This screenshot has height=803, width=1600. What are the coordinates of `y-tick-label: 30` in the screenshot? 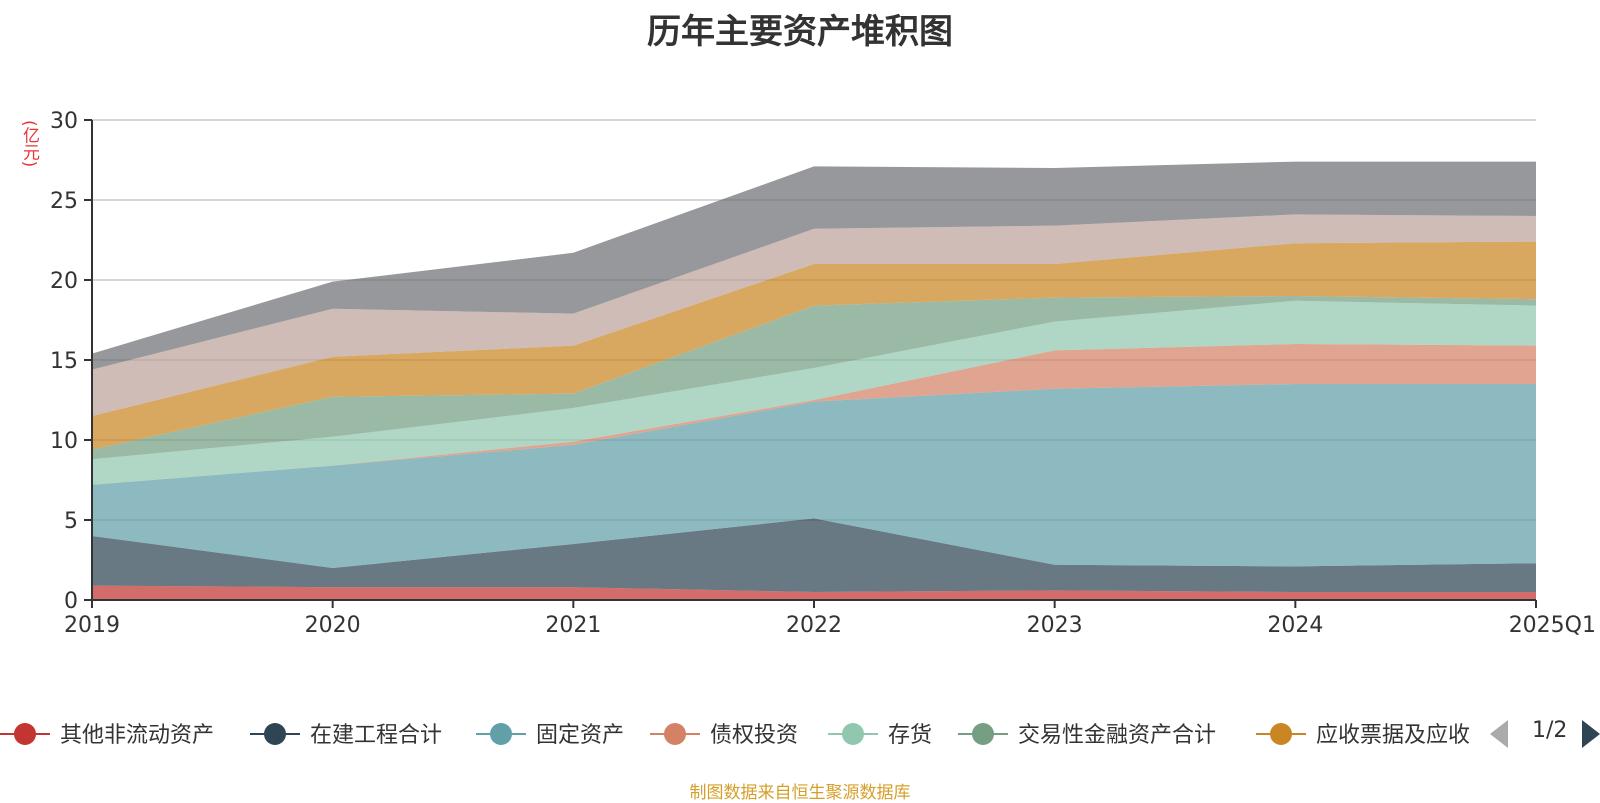 It's located at (64, 121).